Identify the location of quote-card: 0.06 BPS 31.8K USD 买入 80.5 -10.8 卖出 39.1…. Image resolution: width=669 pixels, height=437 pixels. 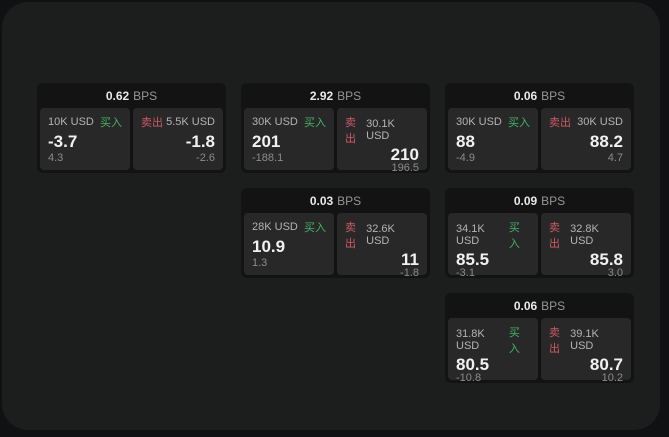
(539, 338).